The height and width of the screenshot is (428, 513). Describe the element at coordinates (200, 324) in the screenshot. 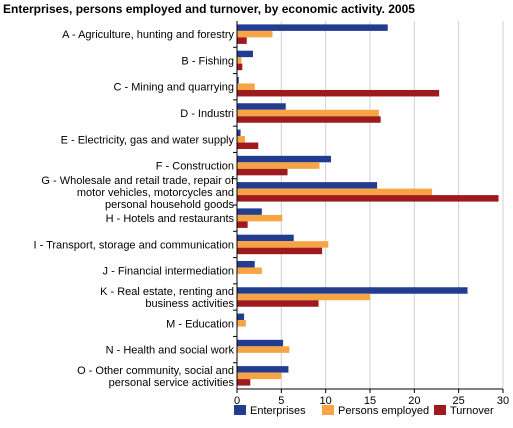

I see `category-label: M - Education` at that location.